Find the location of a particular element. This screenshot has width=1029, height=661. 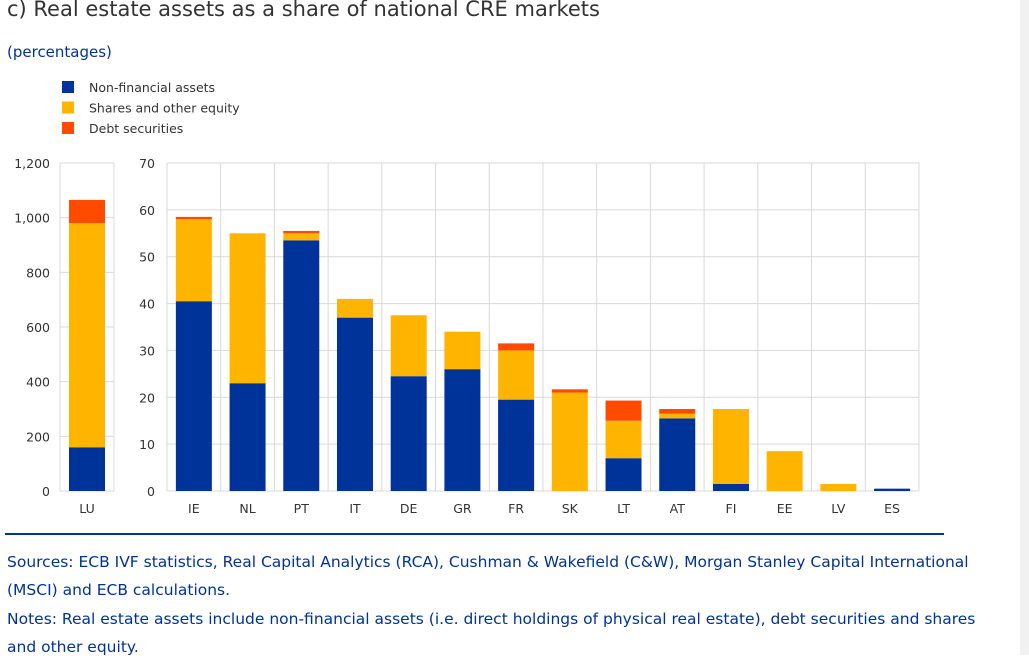

bar-de-shares-and-other-equity is located at coordinates (408, 346).